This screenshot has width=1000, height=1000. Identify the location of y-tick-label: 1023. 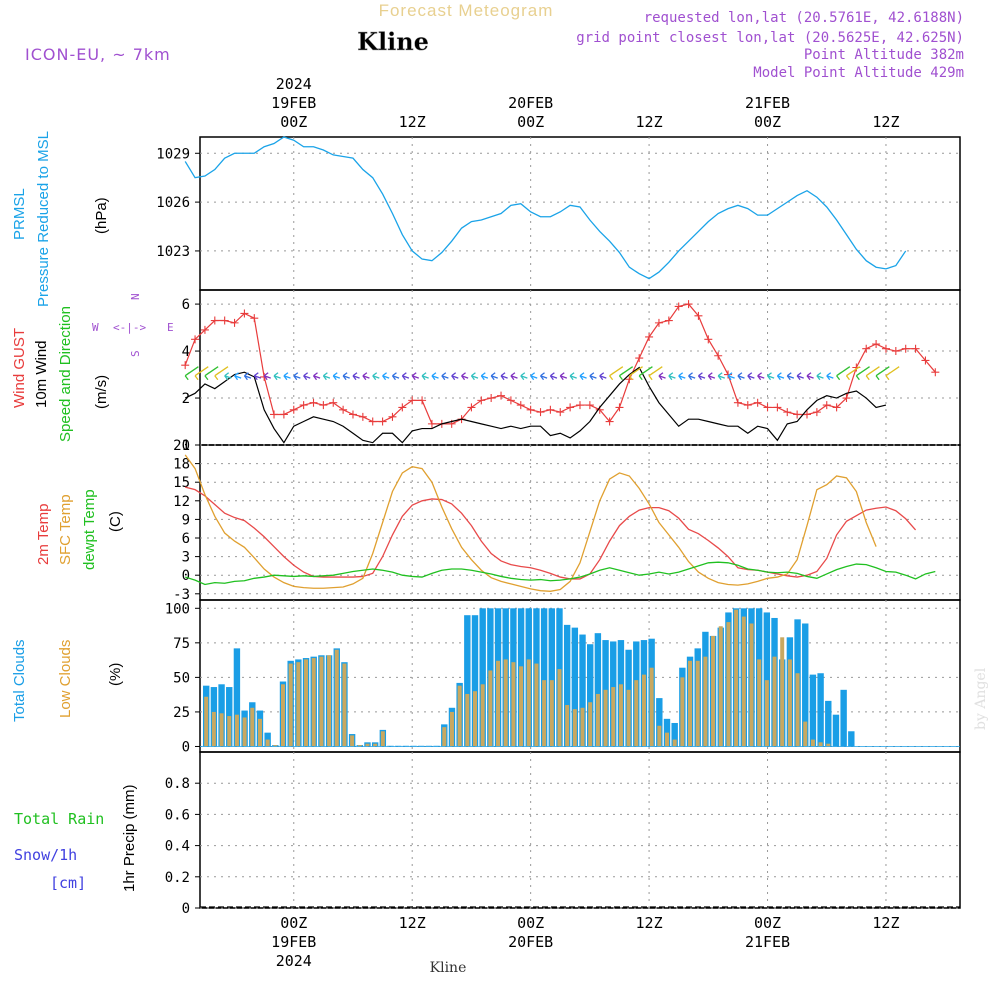
(173, 252).